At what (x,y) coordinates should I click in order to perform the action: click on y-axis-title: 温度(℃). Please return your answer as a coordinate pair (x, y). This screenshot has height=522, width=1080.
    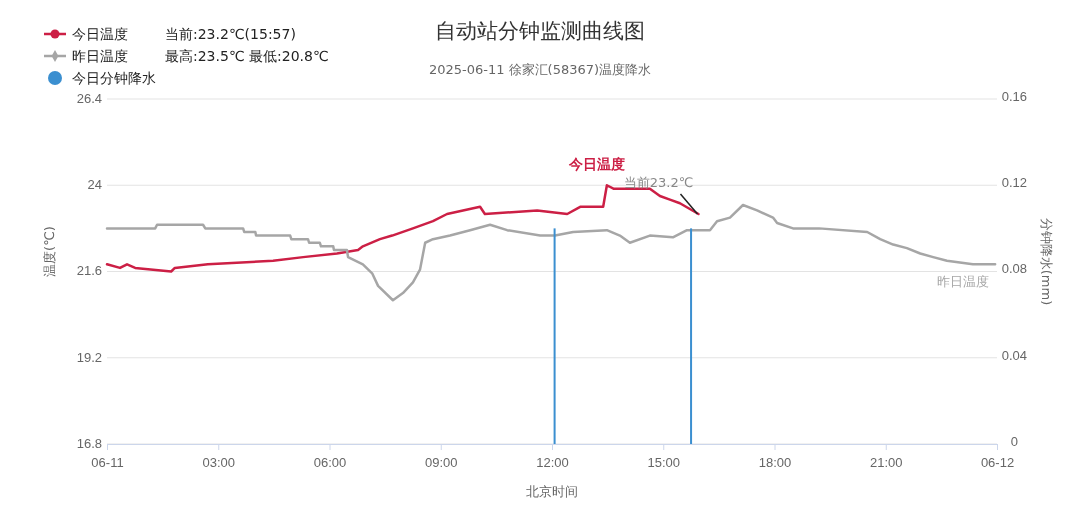
    Looking at the image, I should click on (49, 251).